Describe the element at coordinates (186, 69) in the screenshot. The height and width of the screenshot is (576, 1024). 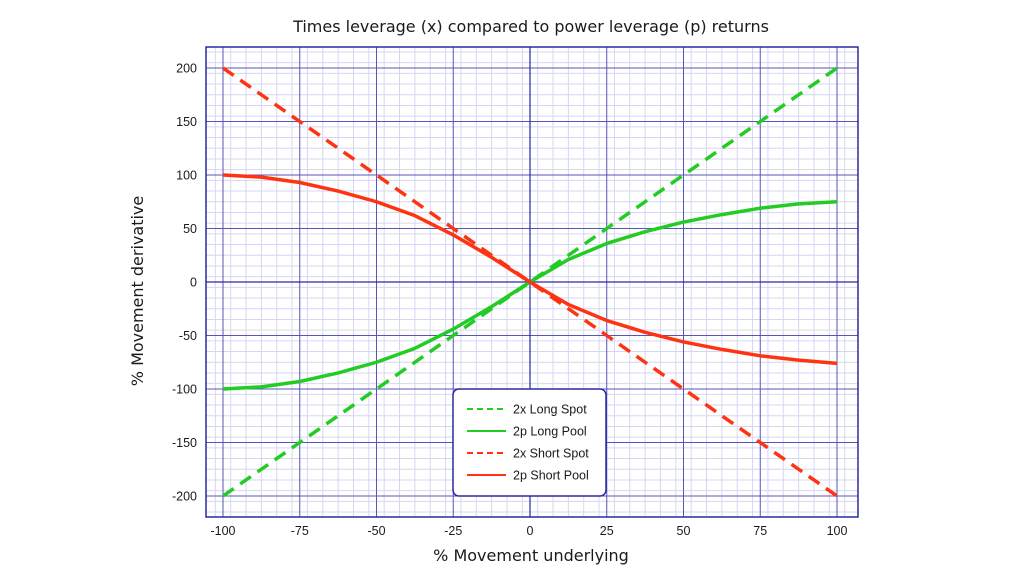
I see `y-tick-label: 200` at that location.